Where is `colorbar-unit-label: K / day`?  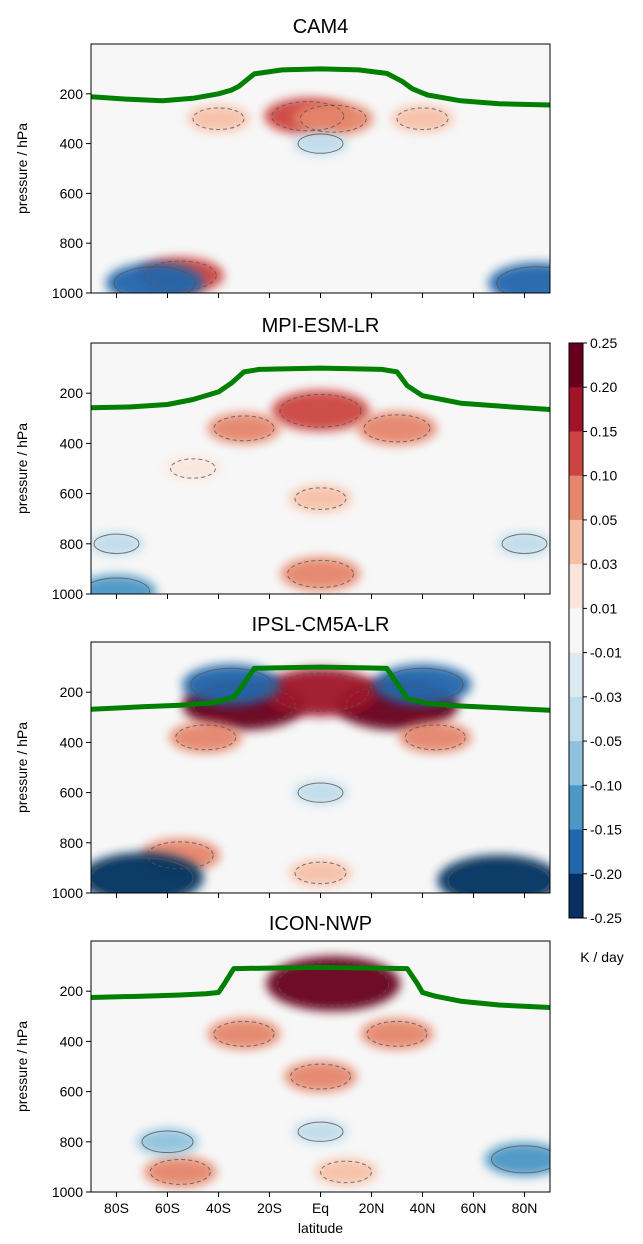
colorbar-unit-label: K / day is located at coordinates (602, 957).